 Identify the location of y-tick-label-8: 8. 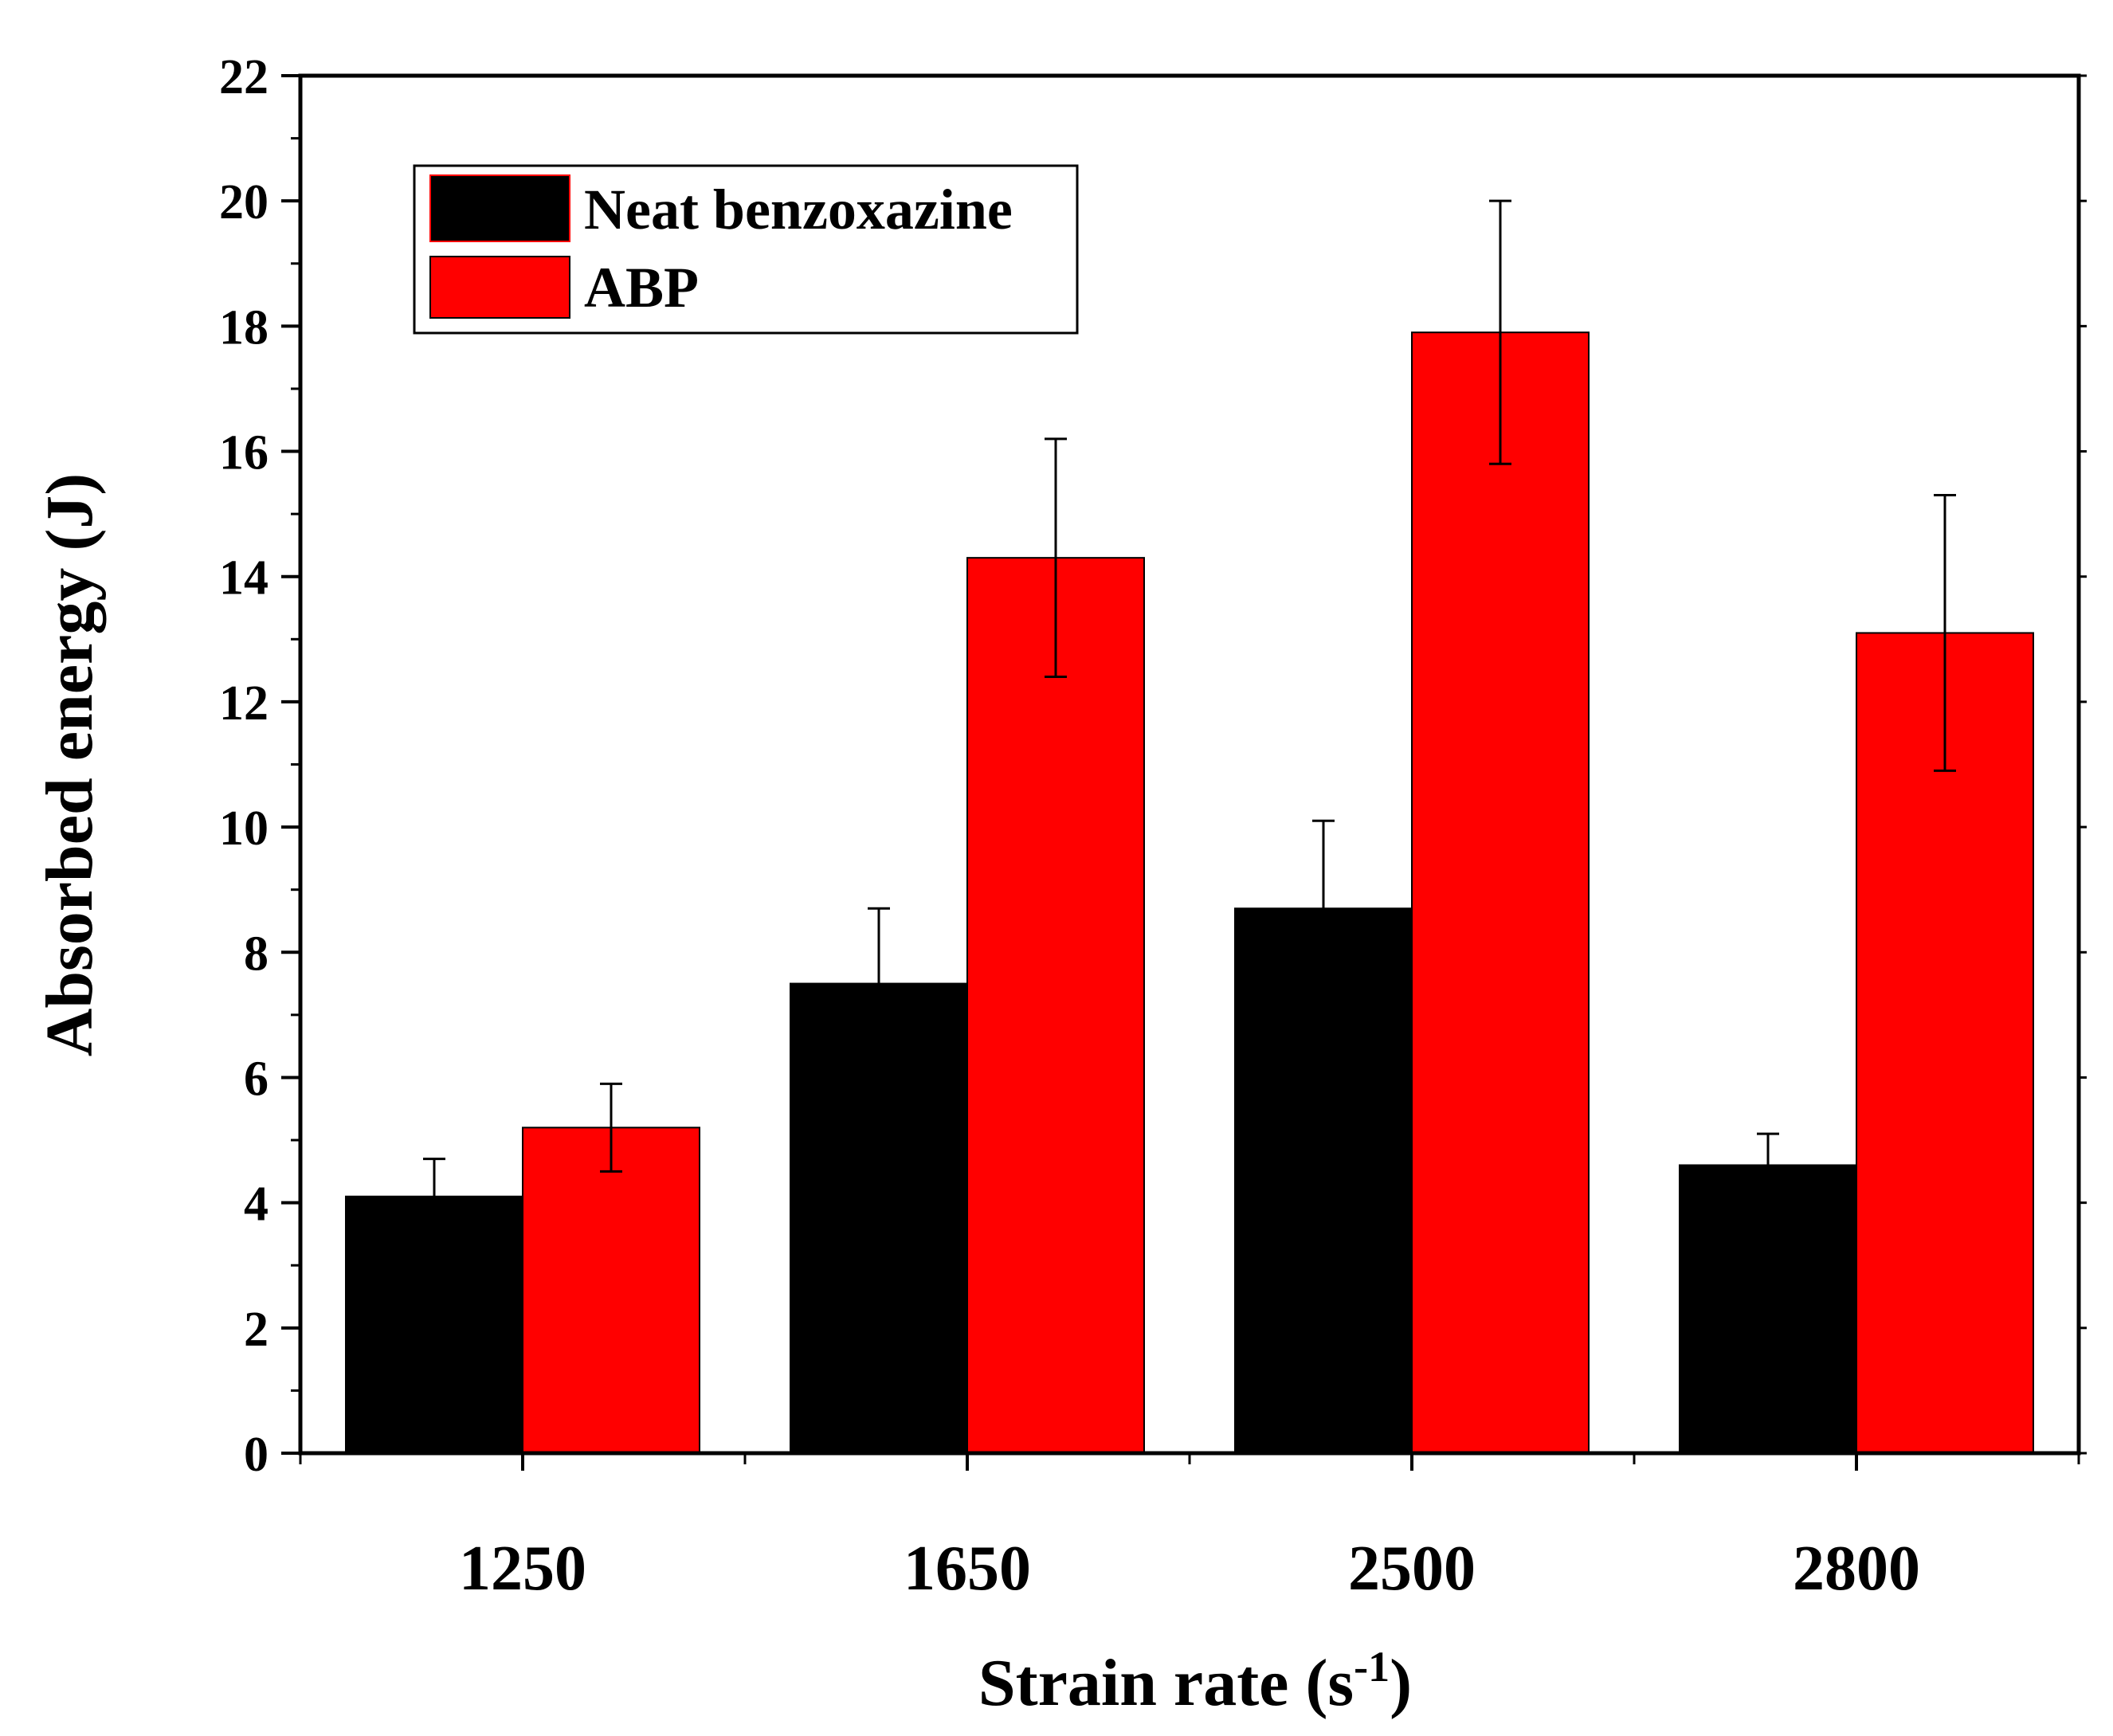
(256, 954).